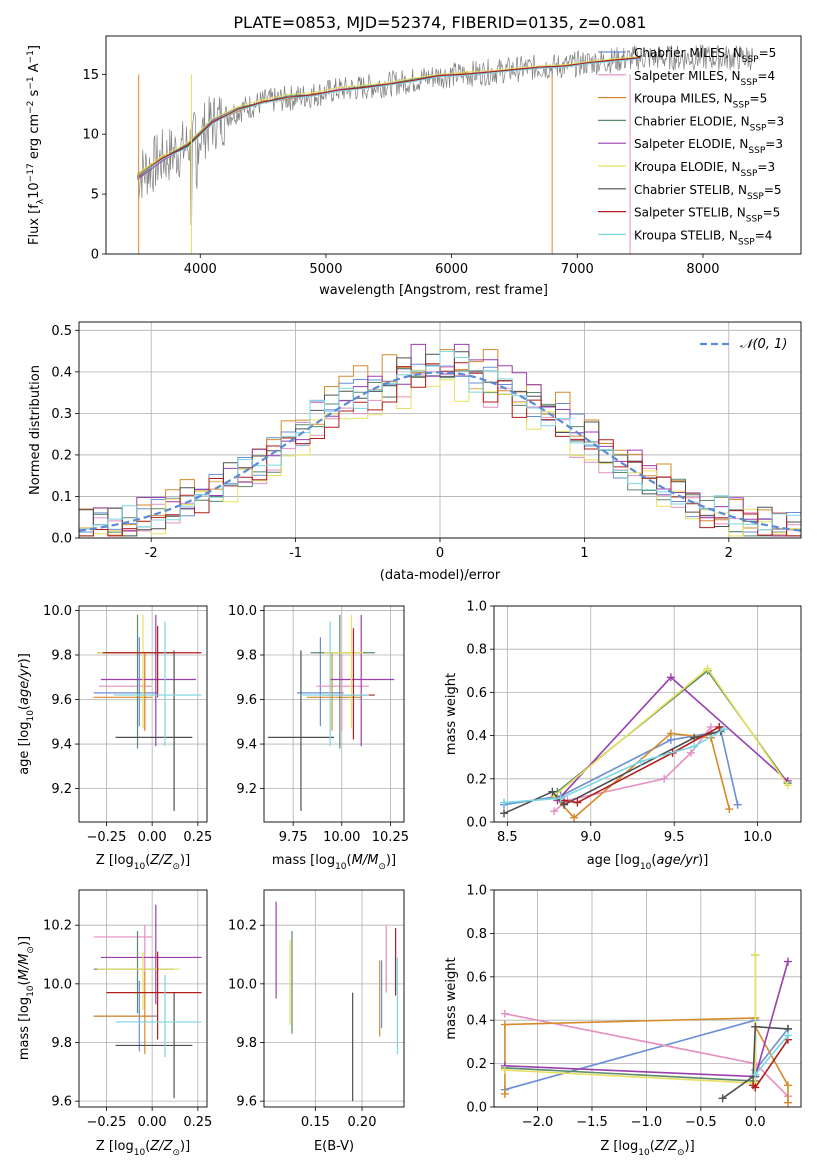 The width and height of the screenshot is (819, 1170). I want to click on x-axis-label: age [log10(age/yr)], so click(648, 862).